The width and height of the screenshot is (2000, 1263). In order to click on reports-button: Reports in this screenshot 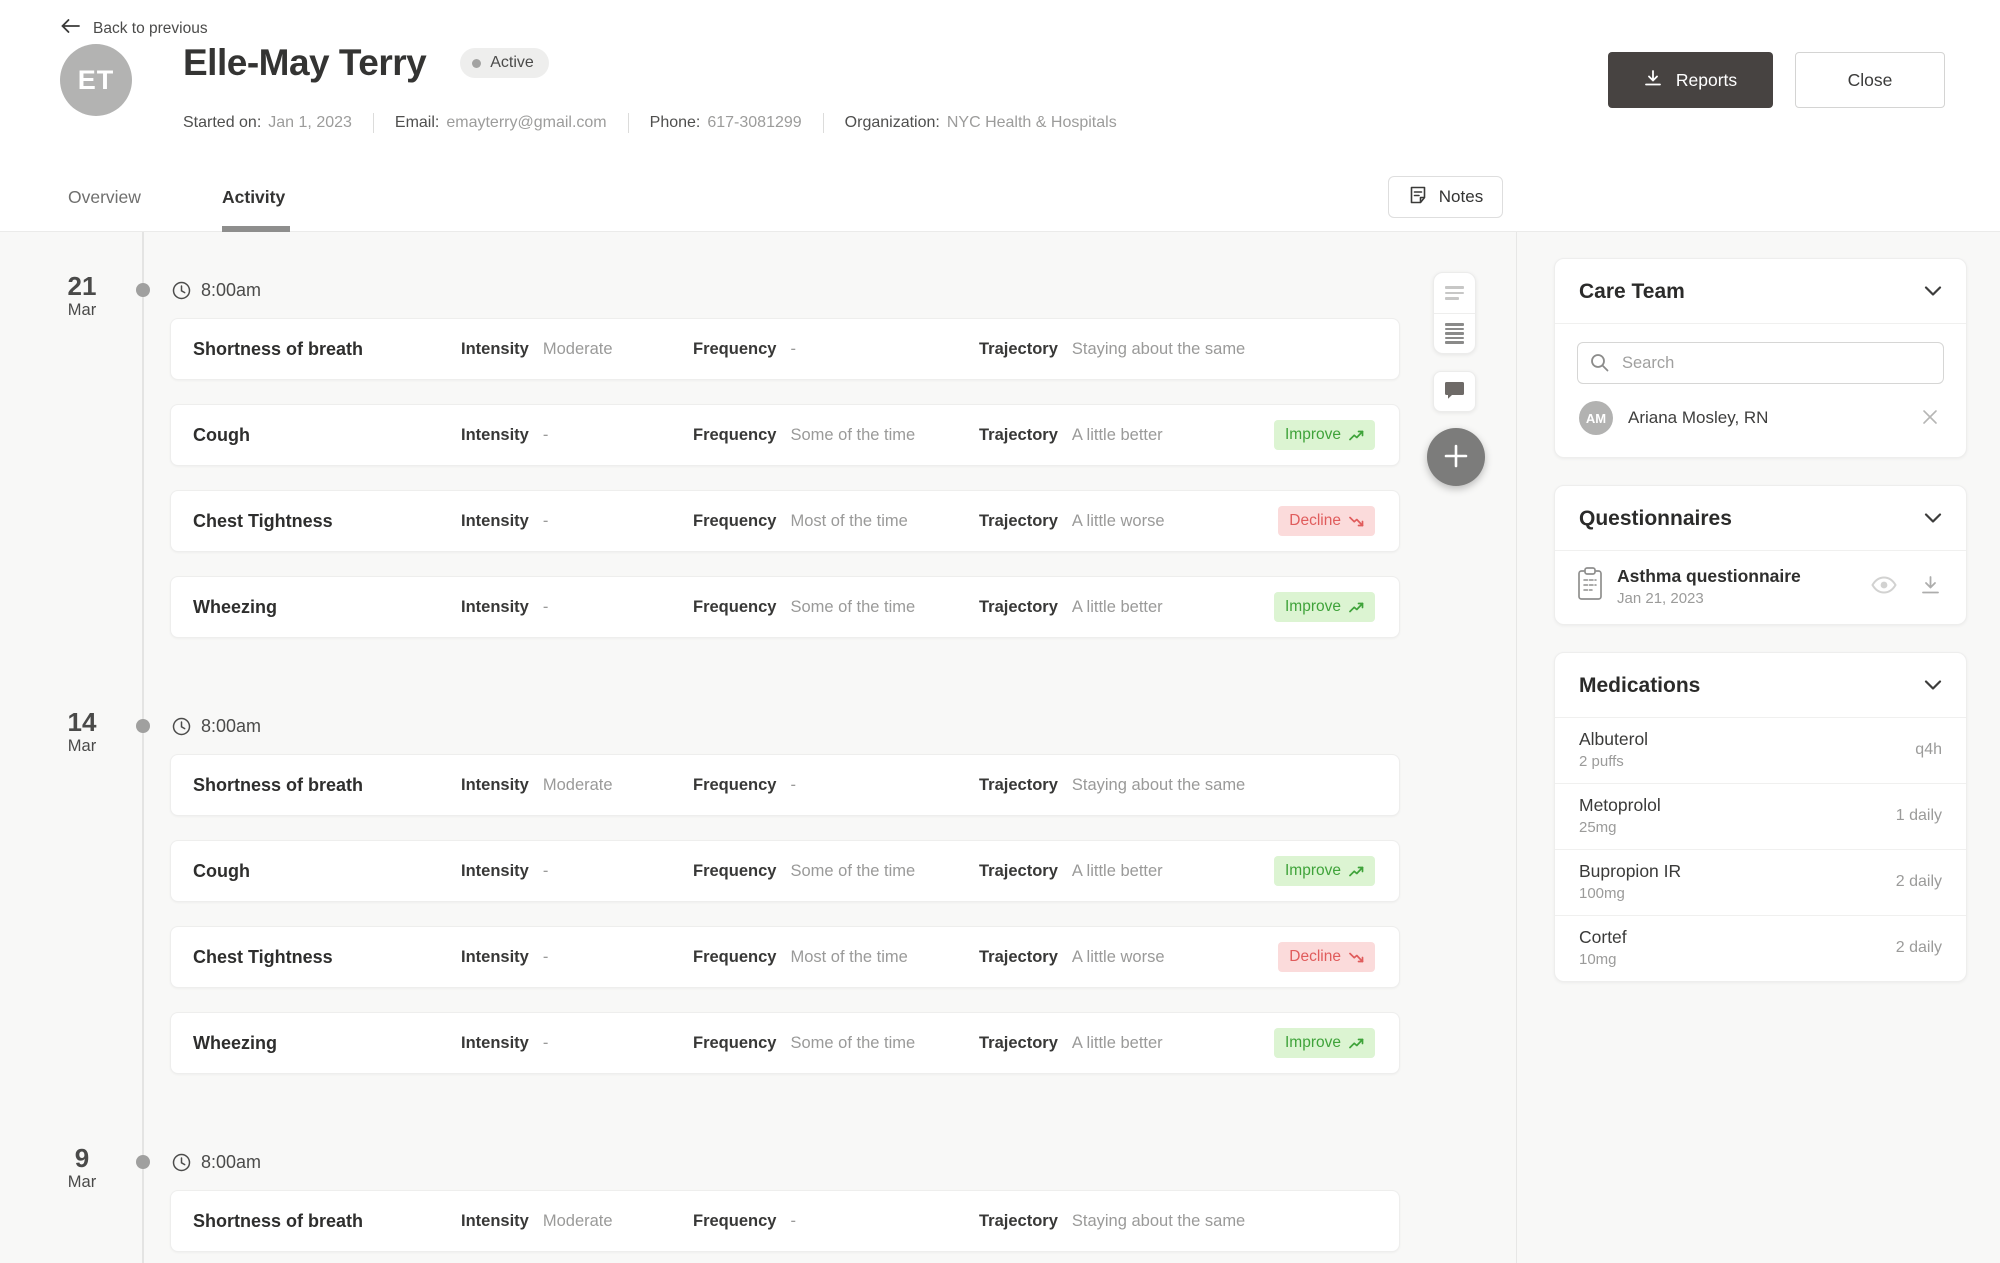, I will do `click(1690, 80)`.